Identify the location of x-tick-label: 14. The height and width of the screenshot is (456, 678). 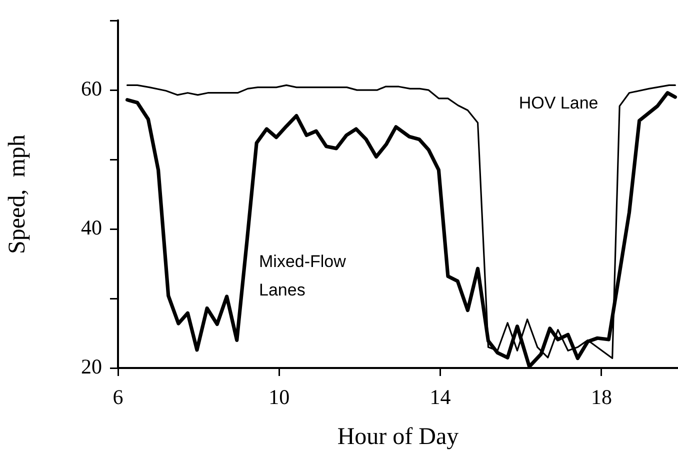
(441, 397).